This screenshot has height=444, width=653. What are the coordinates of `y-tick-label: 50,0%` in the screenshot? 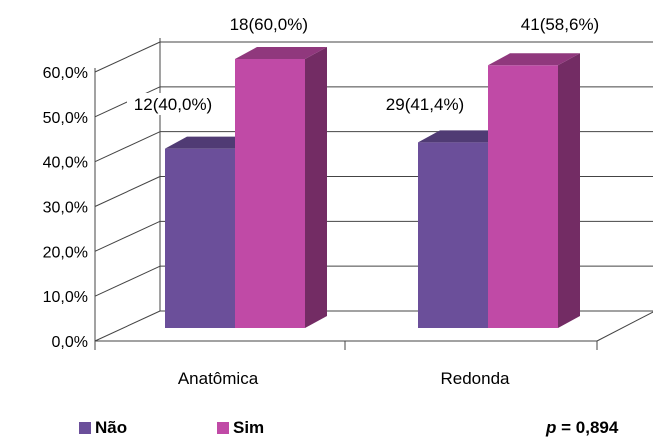 It's located at (65, 118).